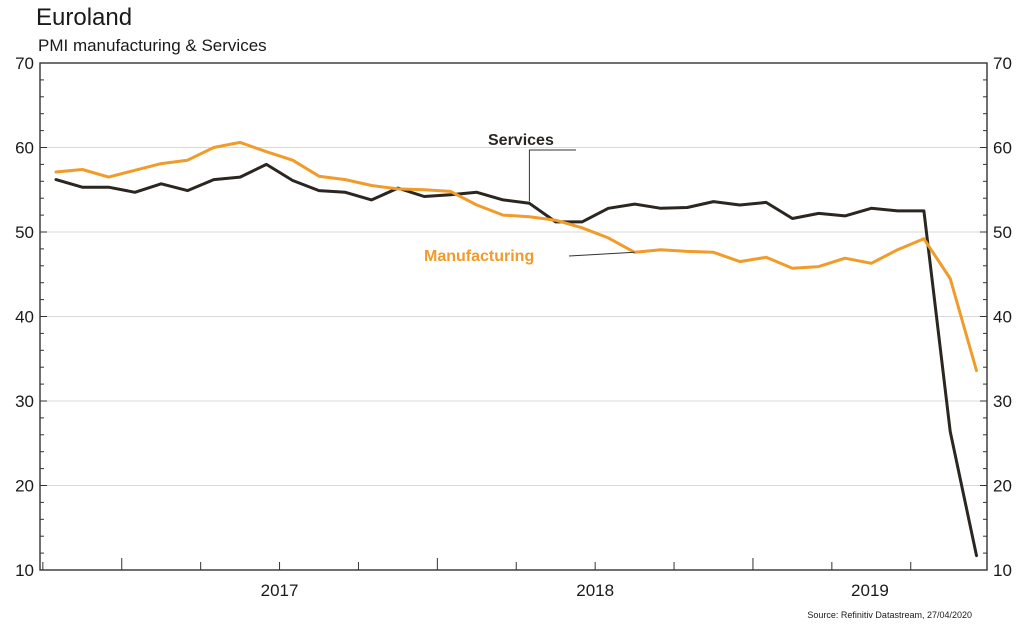  Describe the element at coordinates (24, 401) in the screenshot. I see `y-tick-label-left: 30` at that location.